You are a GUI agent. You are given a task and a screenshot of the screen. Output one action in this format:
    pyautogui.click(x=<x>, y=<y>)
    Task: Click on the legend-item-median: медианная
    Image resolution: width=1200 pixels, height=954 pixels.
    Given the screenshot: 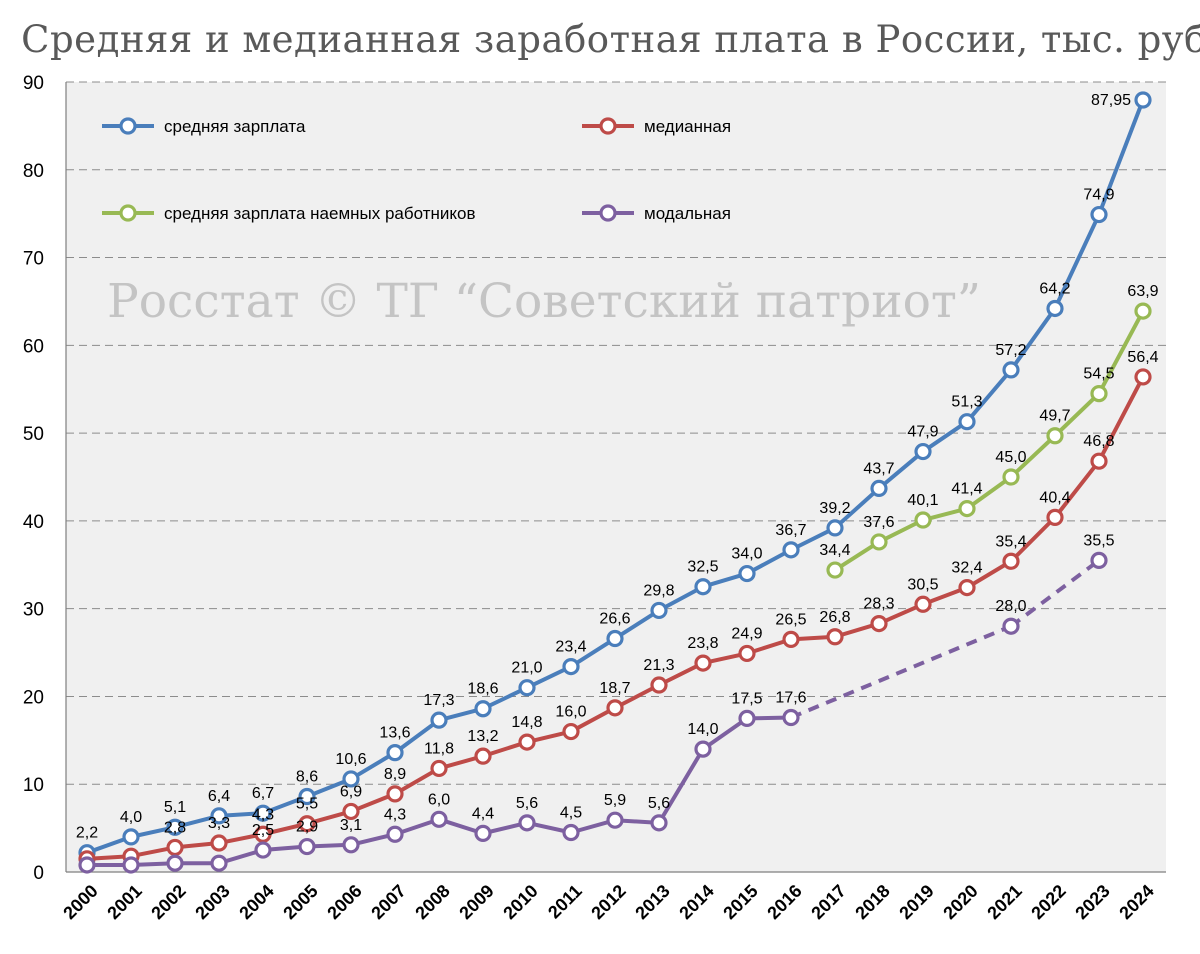 What is the action you would take?
    pyautogui.click(x=656, y=126)
    